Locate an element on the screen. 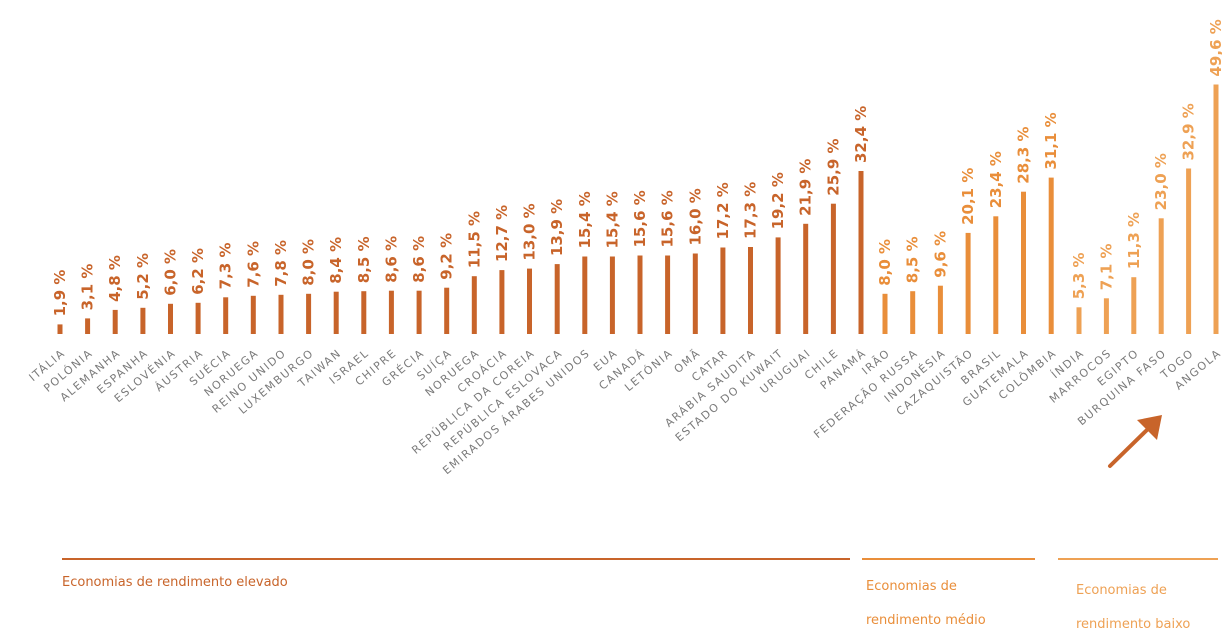 This screenshot has height=642, width=1222. value-label-11: 8,5 % is located at coordinates (364, 259).